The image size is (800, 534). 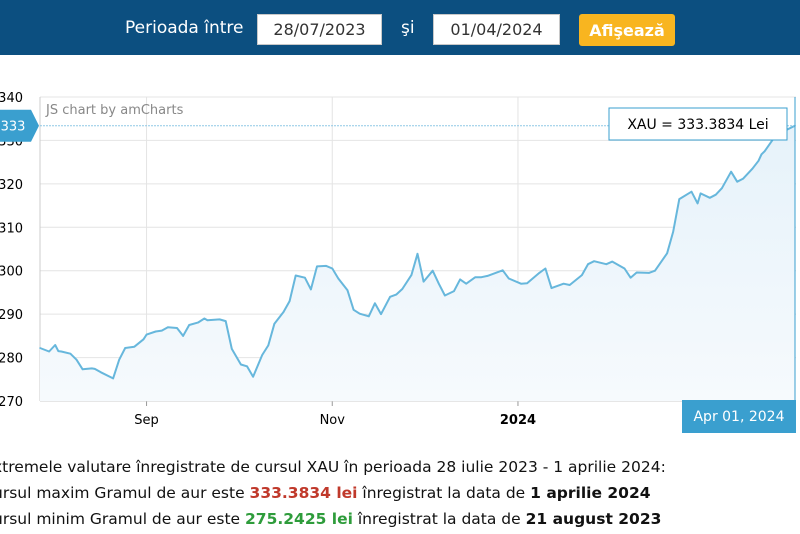 I want to click on y-tick-label: 300, so click(x=11, y=272).